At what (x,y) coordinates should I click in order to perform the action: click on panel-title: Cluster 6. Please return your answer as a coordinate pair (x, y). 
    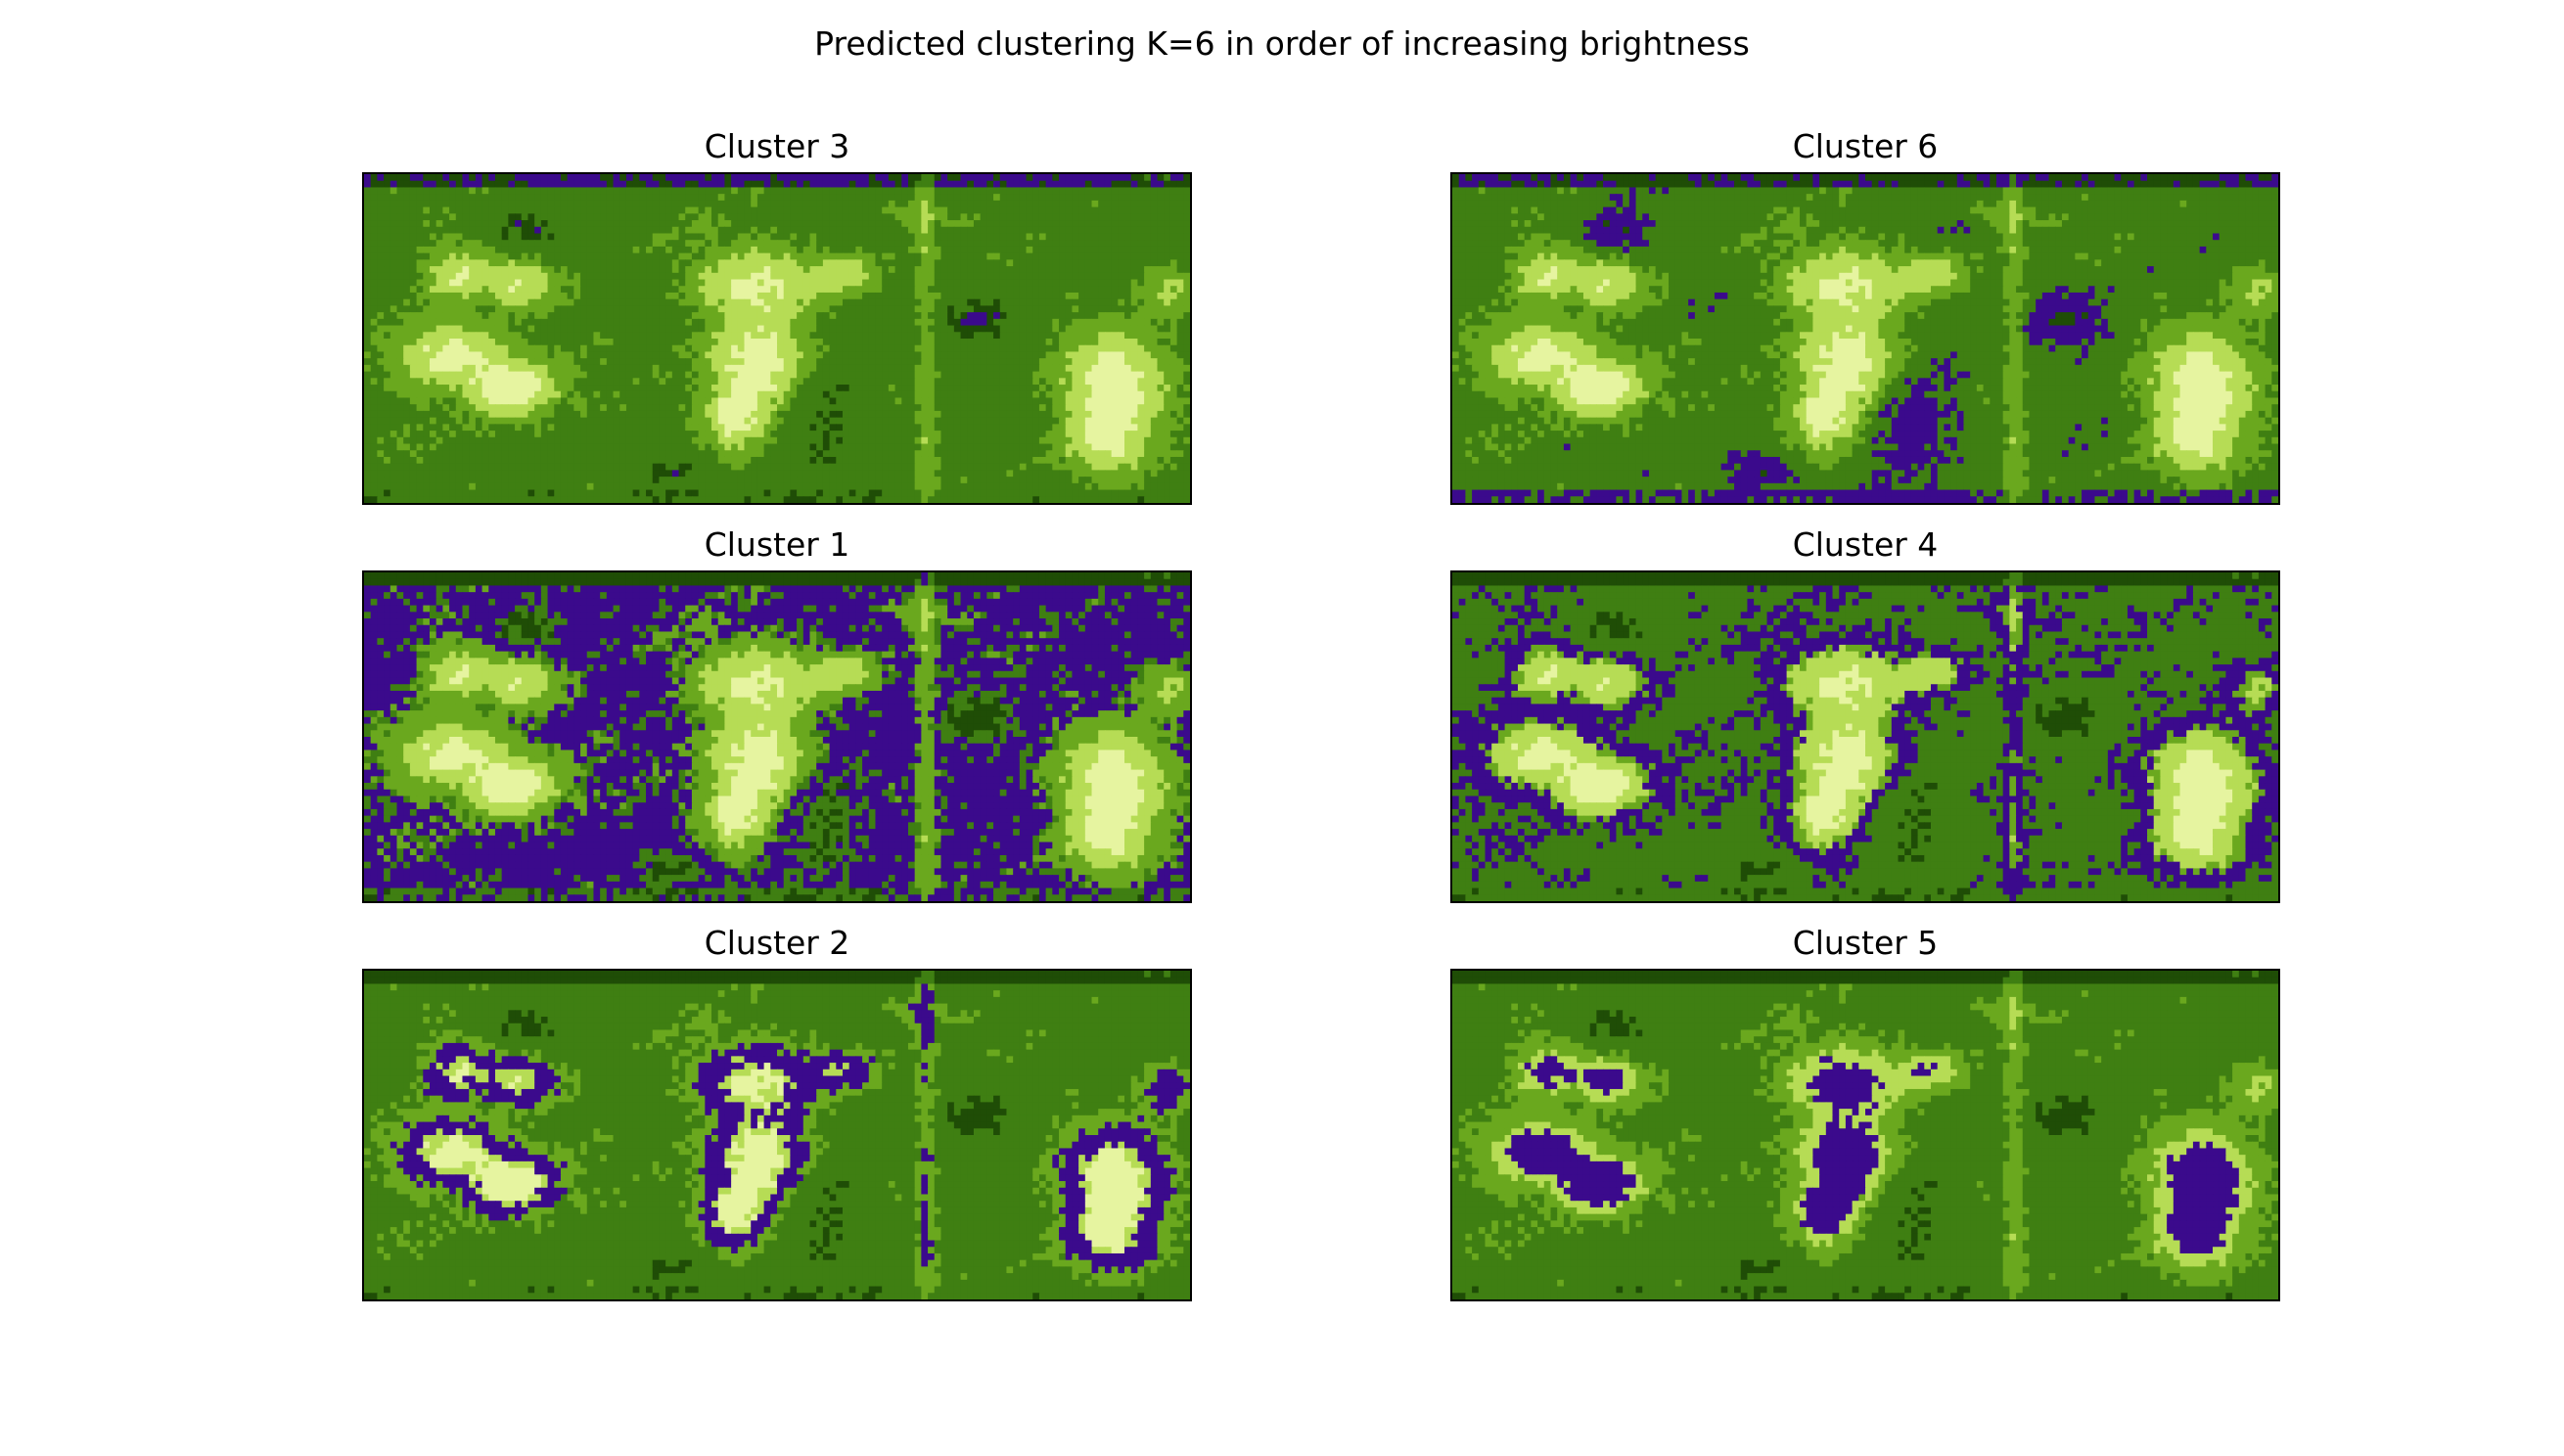
    Looking at the image, I should click on (1865, 146).